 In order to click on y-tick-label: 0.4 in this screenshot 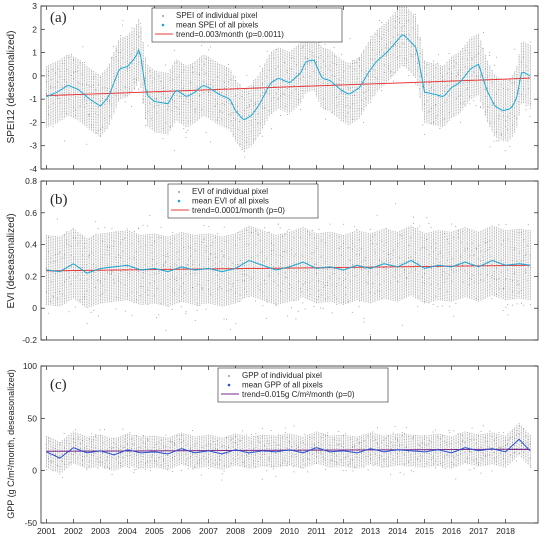, I will do `click(31, 245)`.